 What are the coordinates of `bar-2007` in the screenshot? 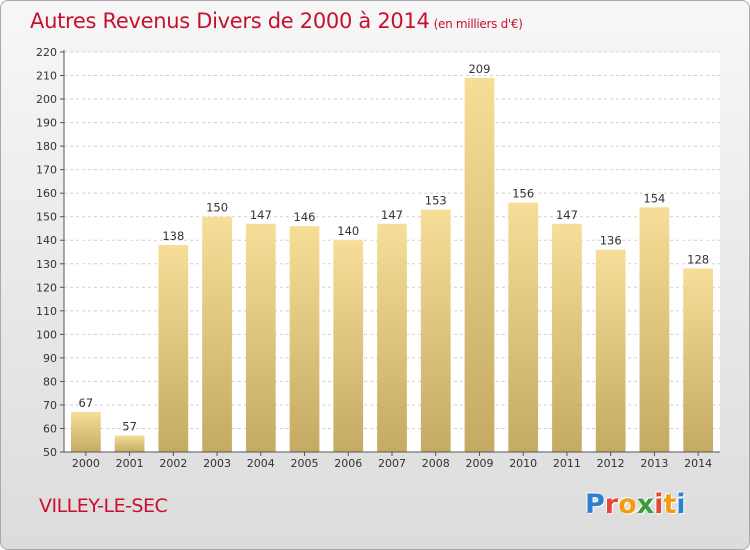 It's located at (392, 337).